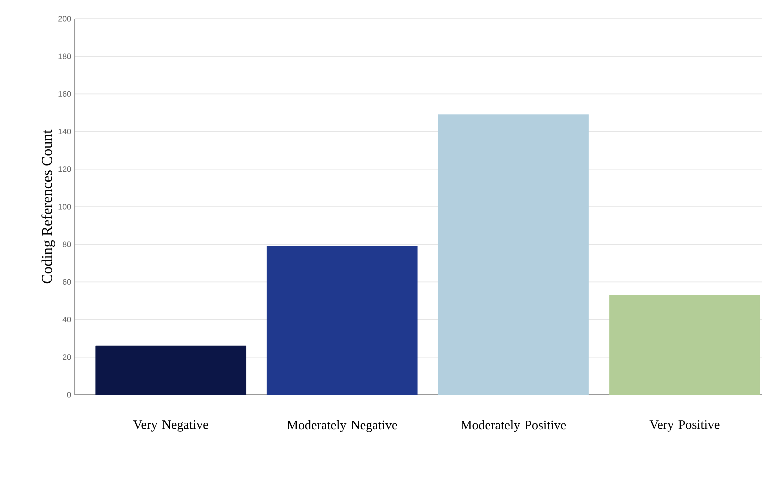 Image resolution: width=762 pixels, height=503 pixels. I want to click on x-tick-label: Very Positive, so click(685, 426).